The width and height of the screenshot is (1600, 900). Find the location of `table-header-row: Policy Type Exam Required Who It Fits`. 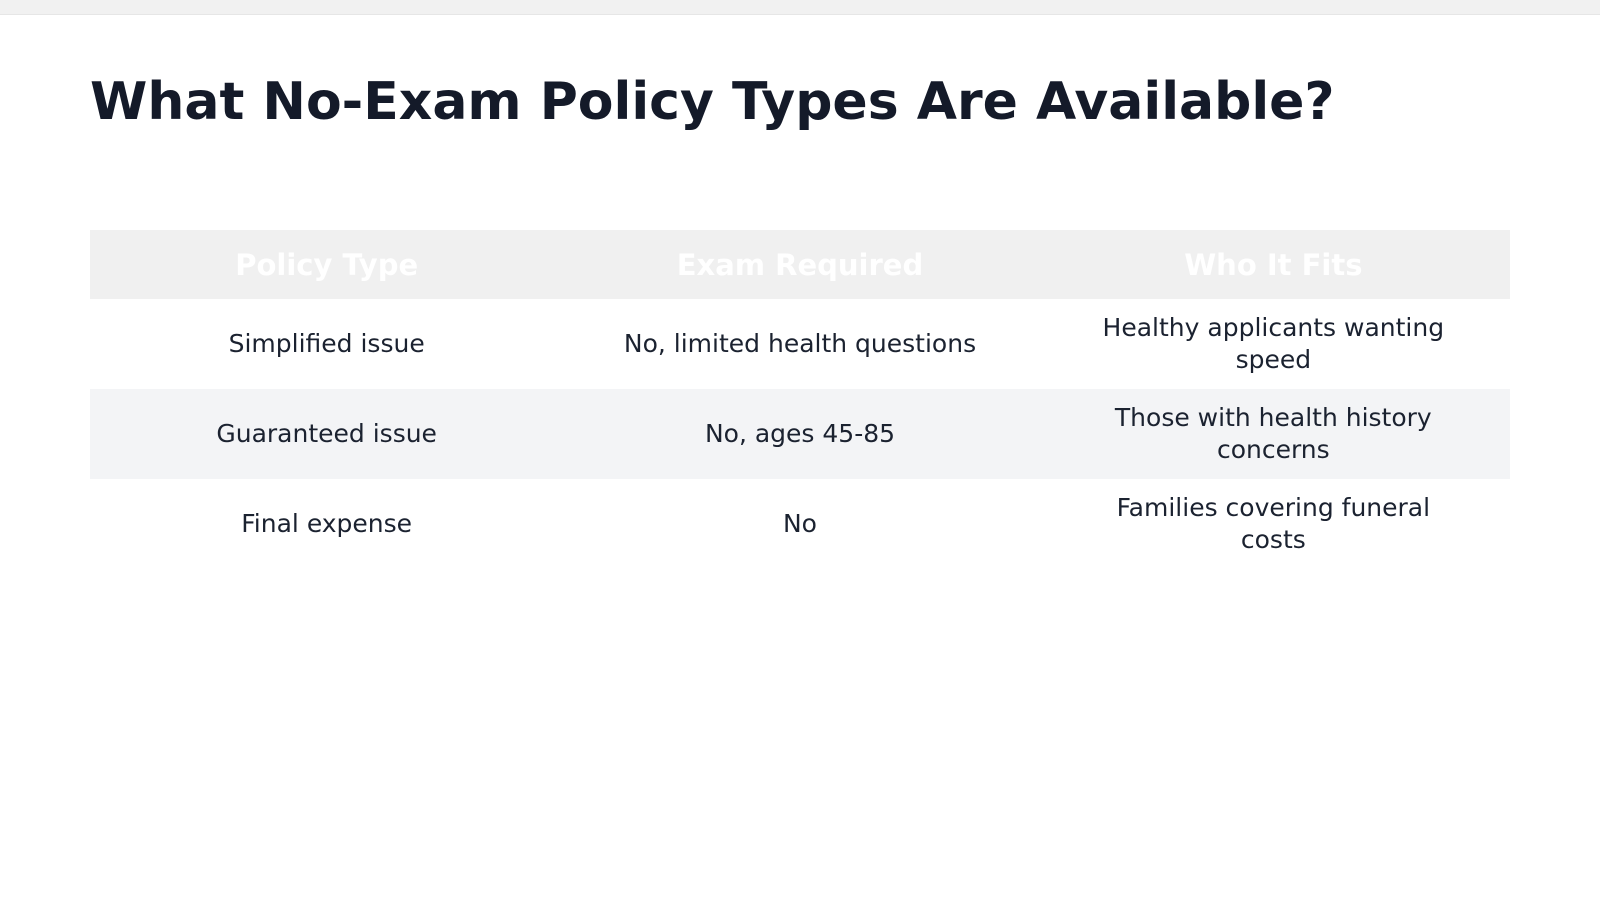

table-header-row: Policy Type Exam Required Who It Fits is located at coordinates (800, 264).